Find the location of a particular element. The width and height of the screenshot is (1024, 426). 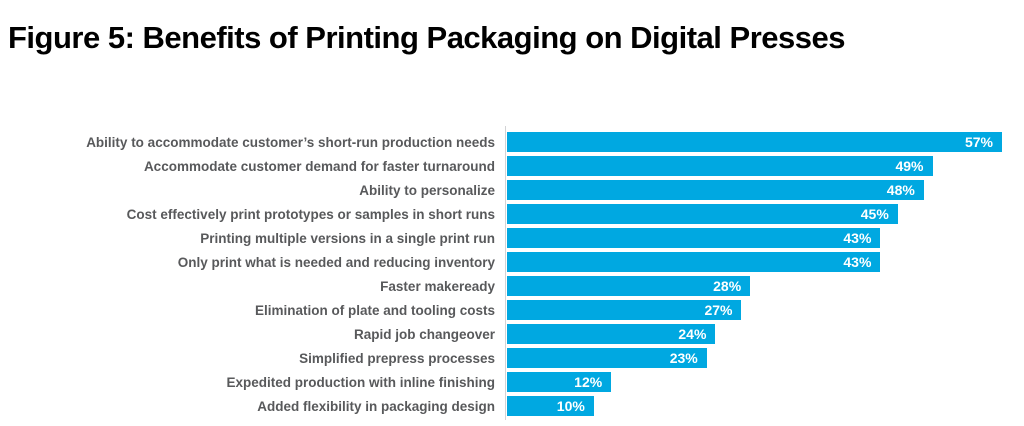

category-label: Simplified prepress processes is located at coordinates (397, 358).